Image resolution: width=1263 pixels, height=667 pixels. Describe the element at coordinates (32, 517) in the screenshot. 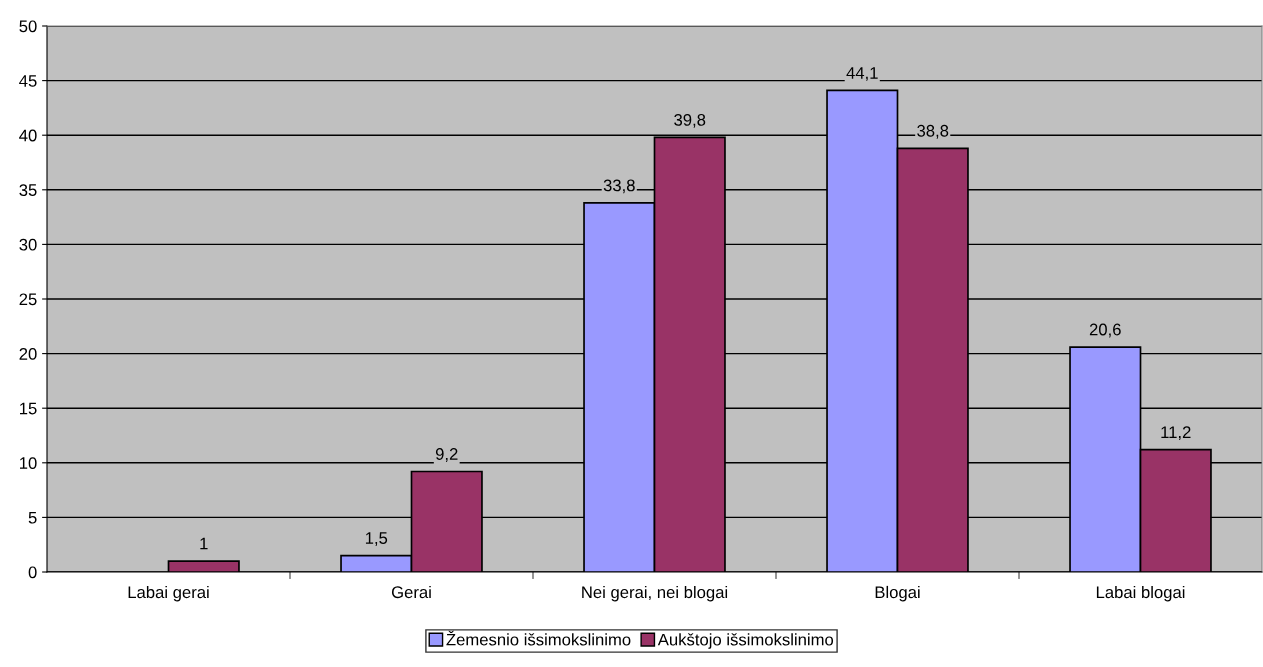

I see `y-tick-label: 5` at that location.